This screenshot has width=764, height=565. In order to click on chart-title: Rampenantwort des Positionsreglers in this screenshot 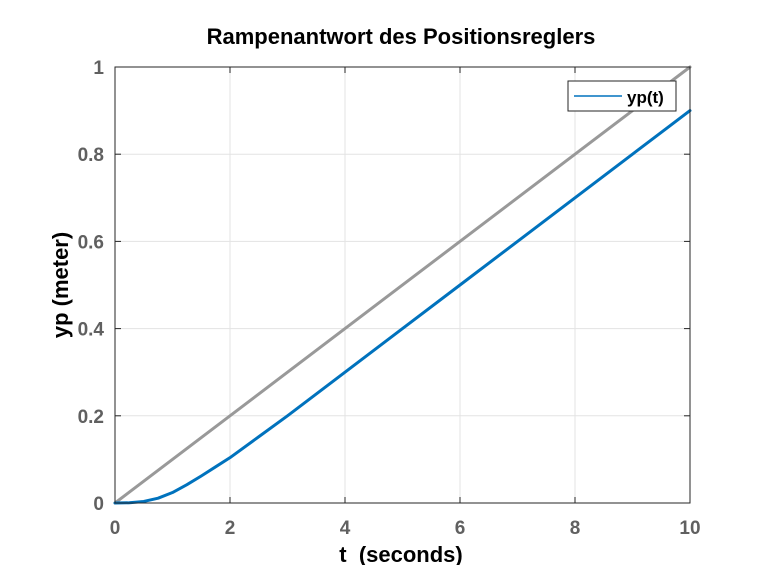, I will do `click(401, 36)`.